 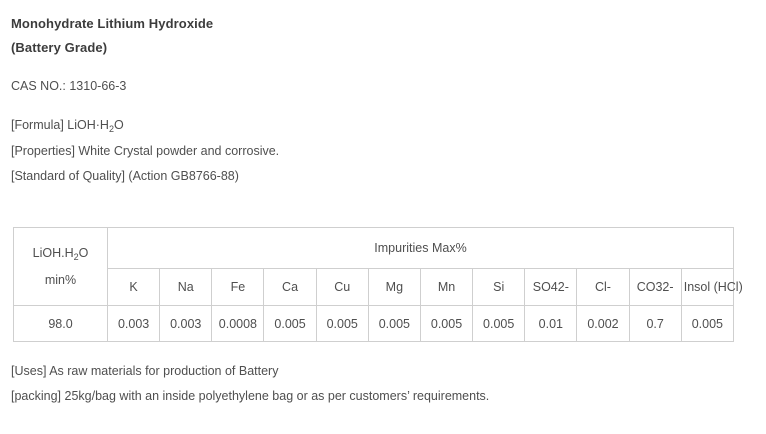 What do you see at coordinates (446, 323) in the screenshot?
I see `cell-mn: 0.005` at bounding box center [446, 323].